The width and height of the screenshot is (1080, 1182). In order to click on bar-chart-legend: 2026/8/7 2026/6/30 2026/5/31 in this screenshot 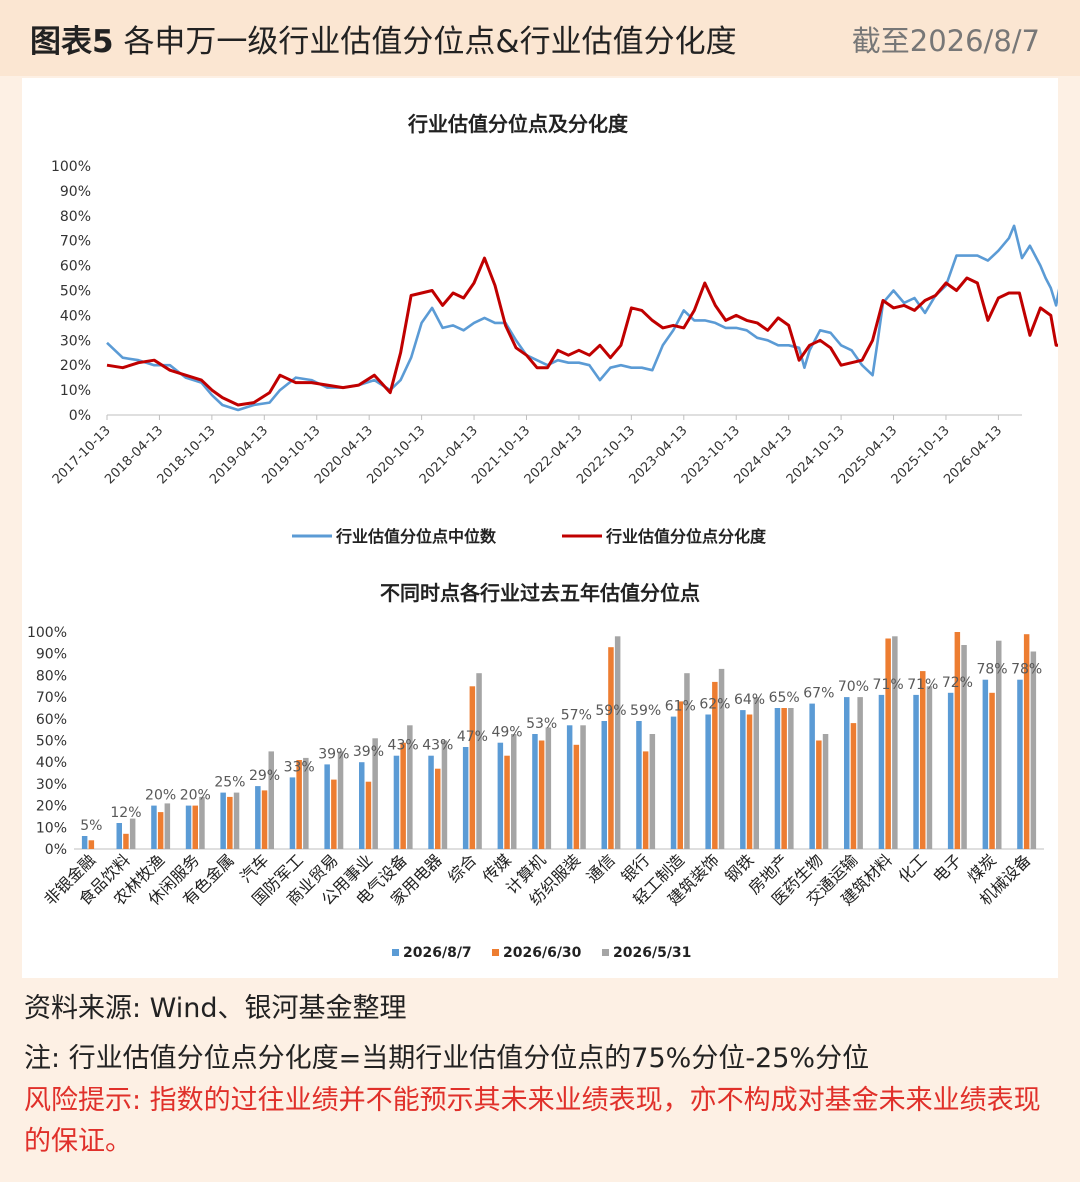, I will do `click(541, 953)`.